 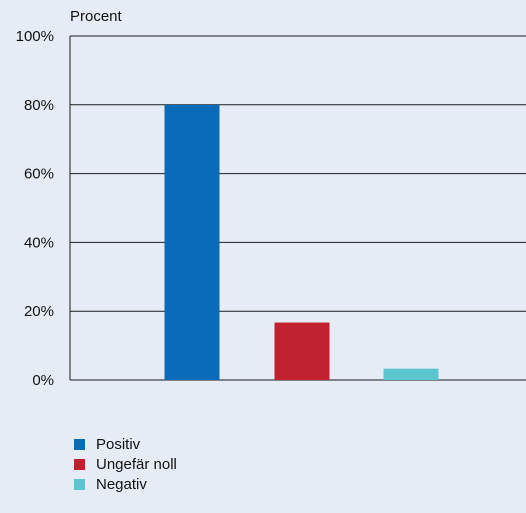 What do you see at coordinates (43, 380) in the screenshot?
I see `y-tick-label: 0%` at bounding box center [43, 380].